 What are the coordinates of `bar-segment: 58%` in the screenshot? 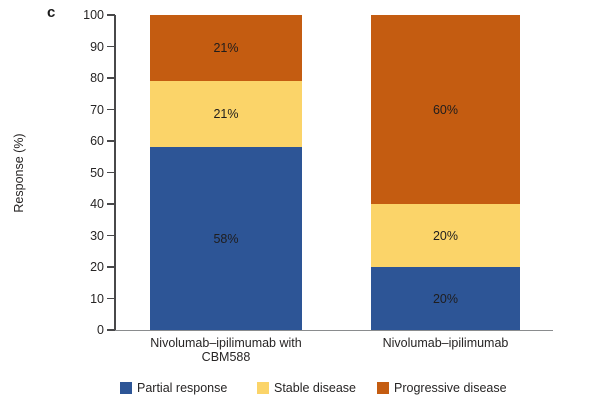 It's located at (226, 238).